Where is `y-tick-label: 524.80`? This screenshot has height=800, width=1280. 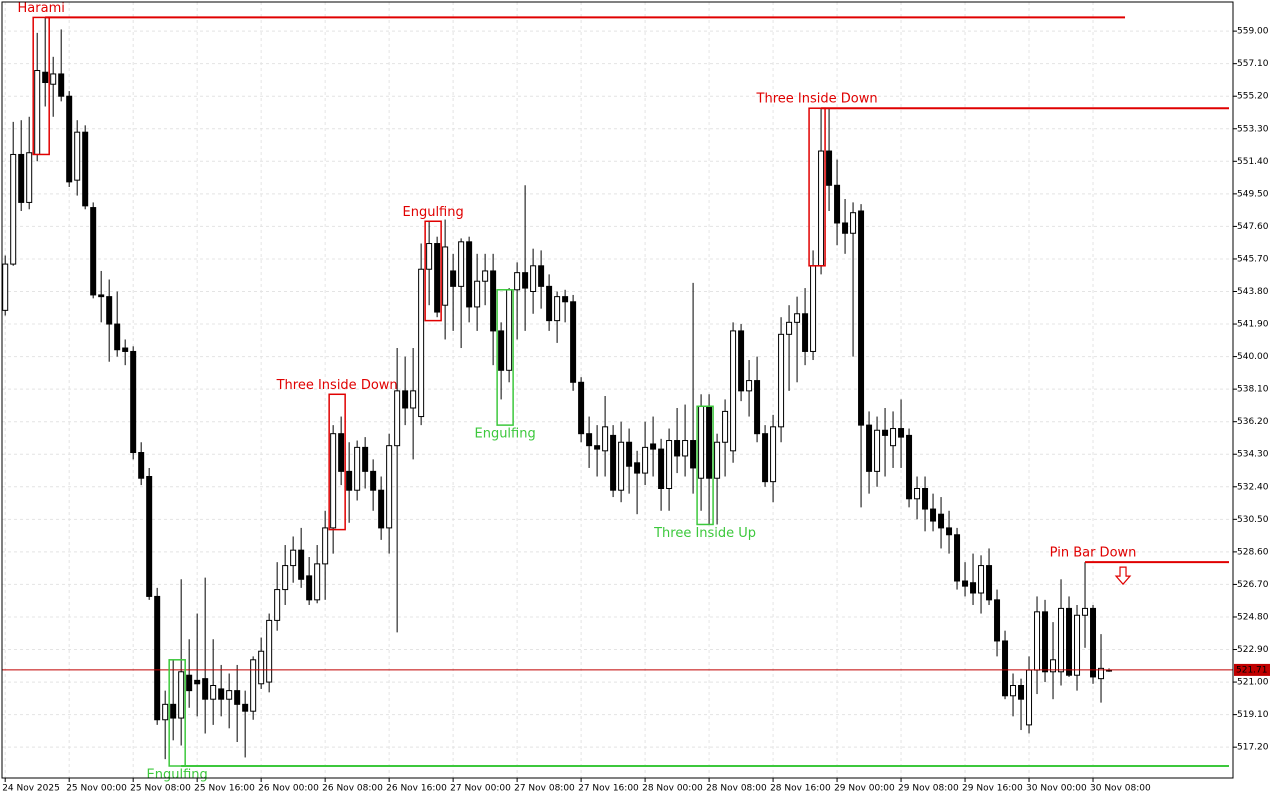 y-tick-label: 524.80 is located at coordinates (1253, 617).